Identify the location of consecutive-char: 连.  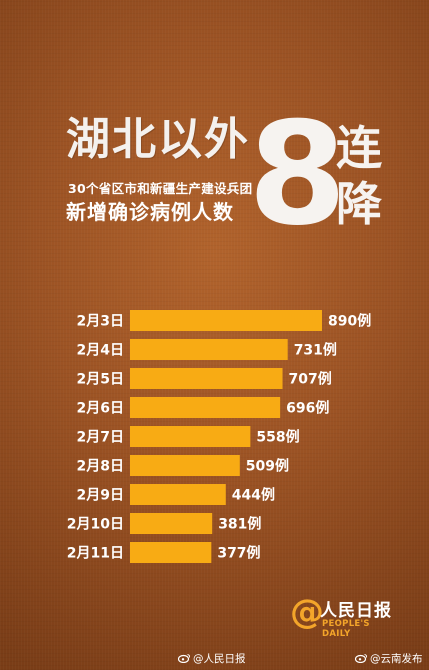
(359, 148).